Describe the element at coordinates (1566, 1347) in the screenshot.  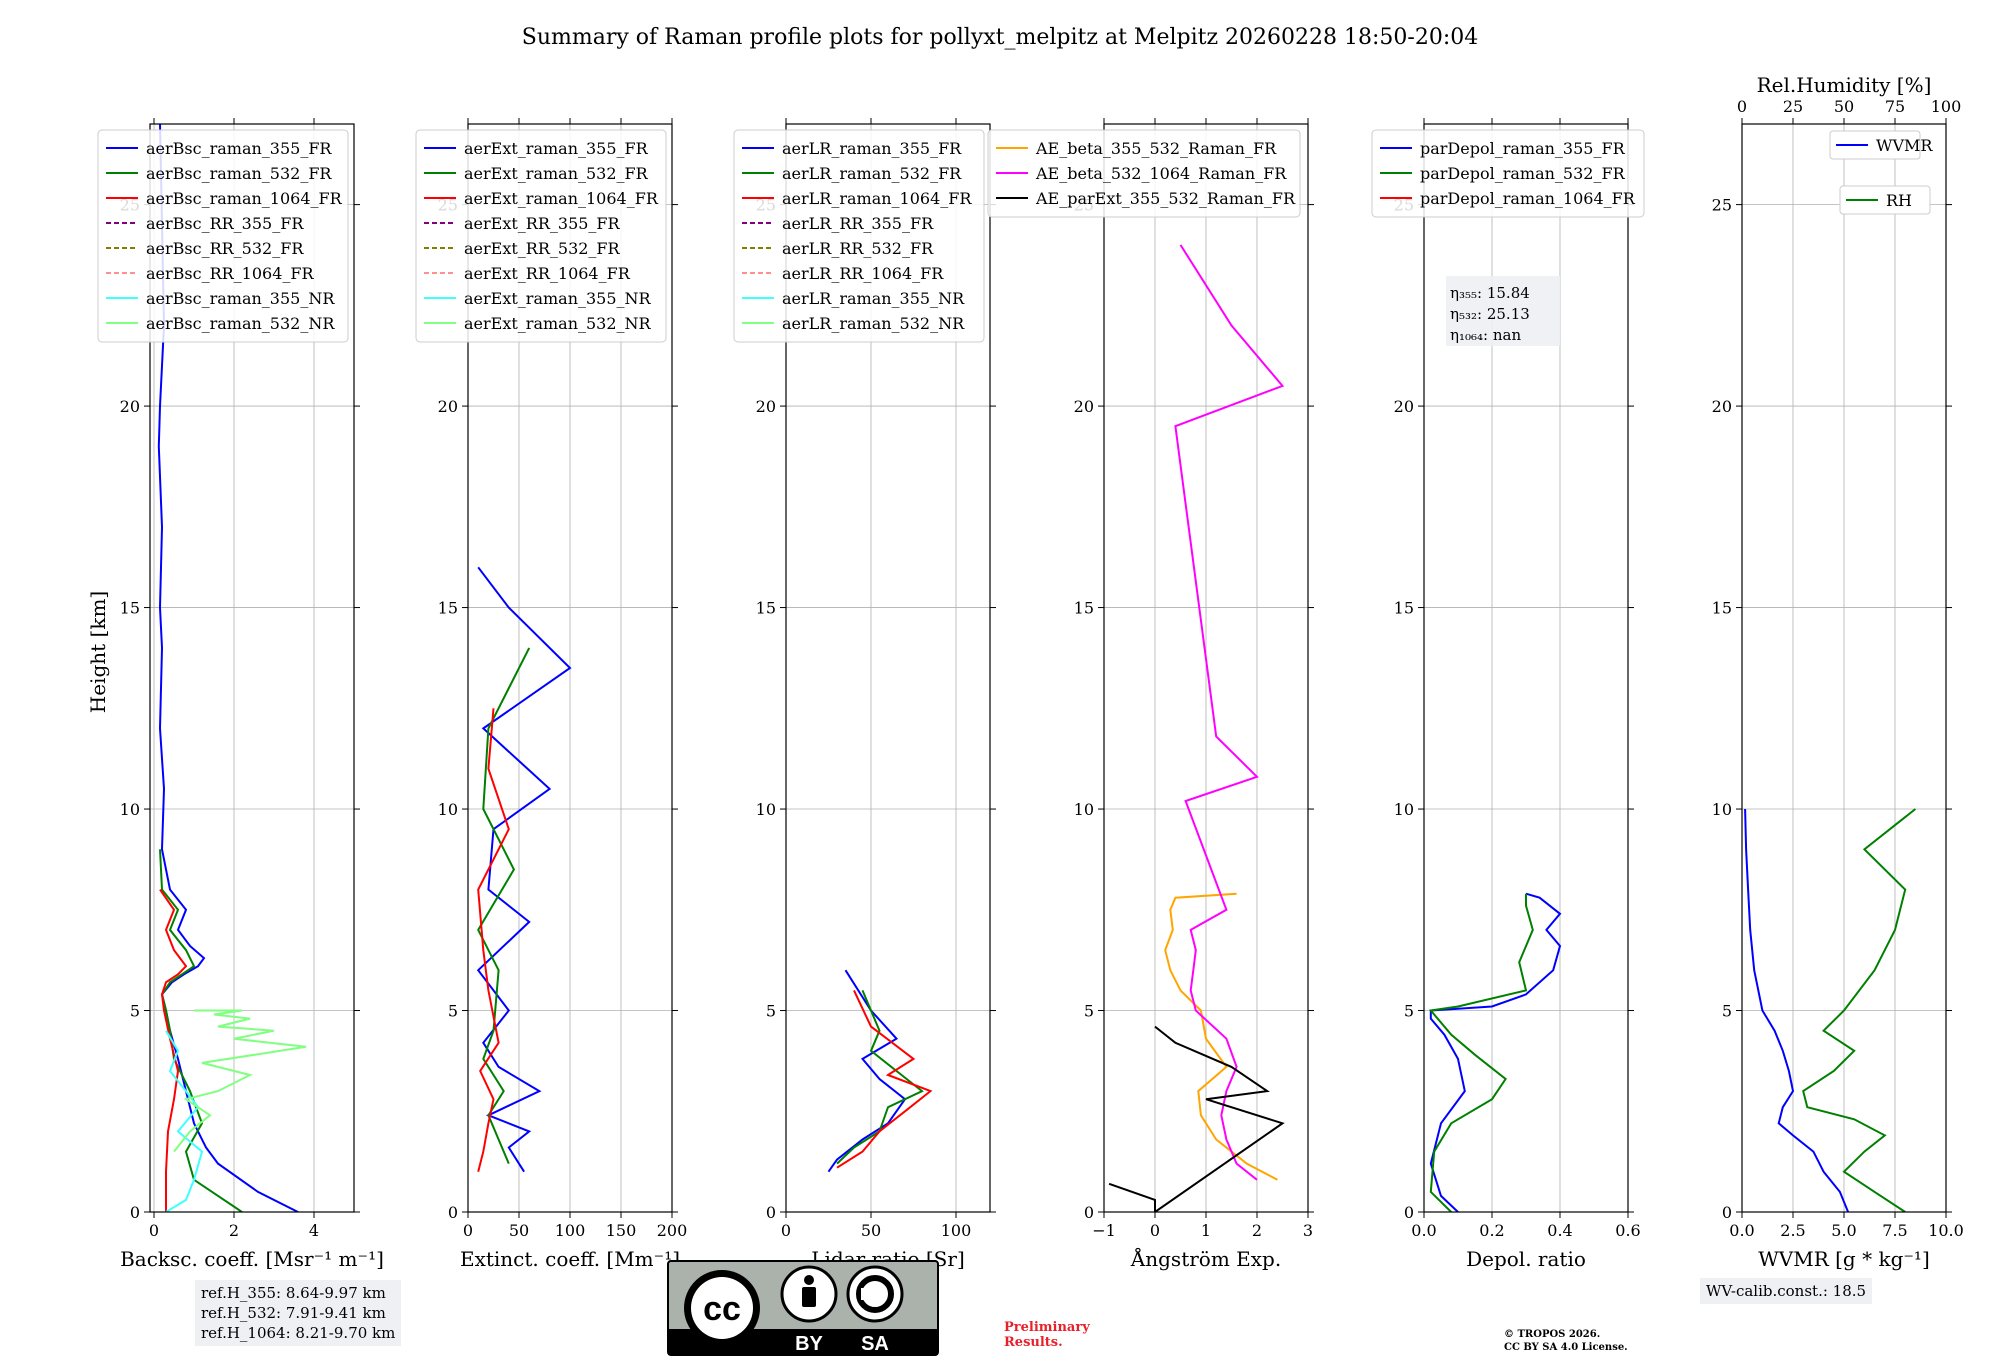
I see `license-line-2: CC BY SA 4.0 License.` at that location.